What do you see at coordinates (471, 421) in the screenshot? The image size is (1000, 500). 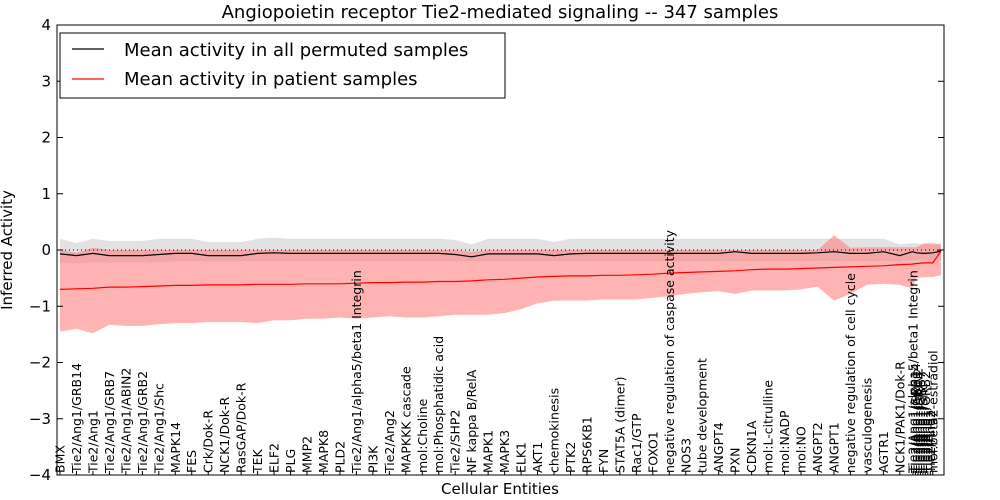 I see `x-tick-label: NF kappa B/RelA` at bounding box center [471, 421].